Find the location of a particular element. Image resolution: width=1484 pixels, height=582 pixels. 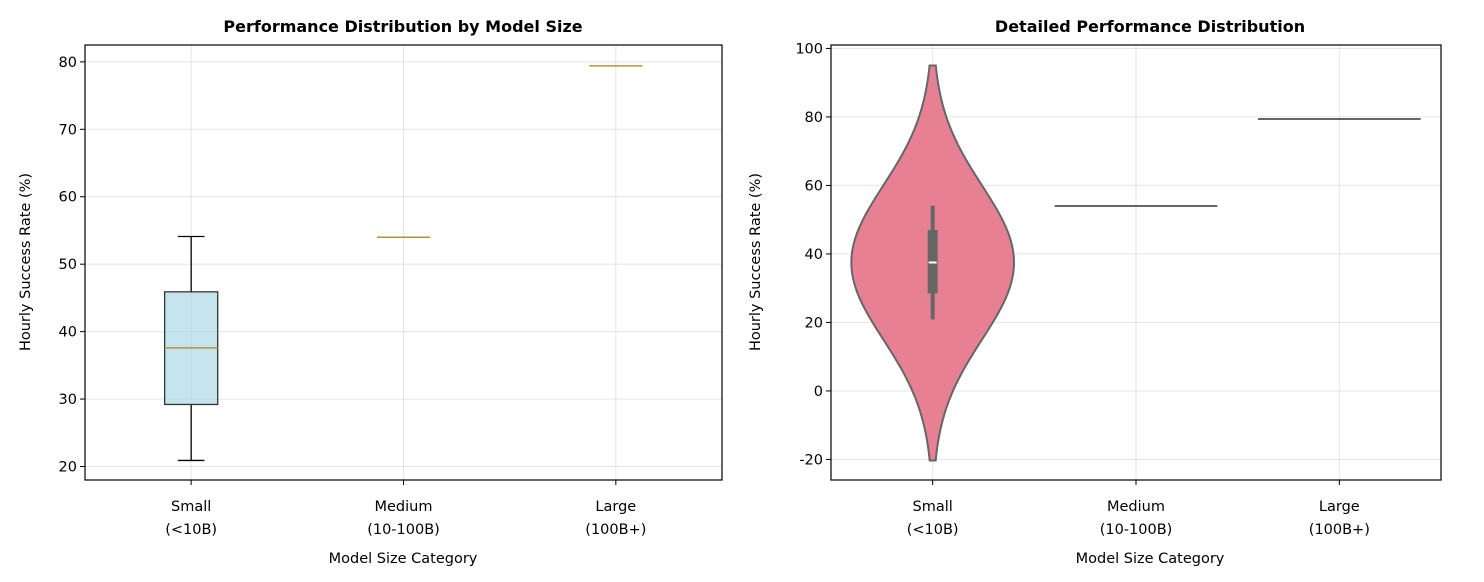

y-tick-label: 50 is located at coordinates (68, 265).